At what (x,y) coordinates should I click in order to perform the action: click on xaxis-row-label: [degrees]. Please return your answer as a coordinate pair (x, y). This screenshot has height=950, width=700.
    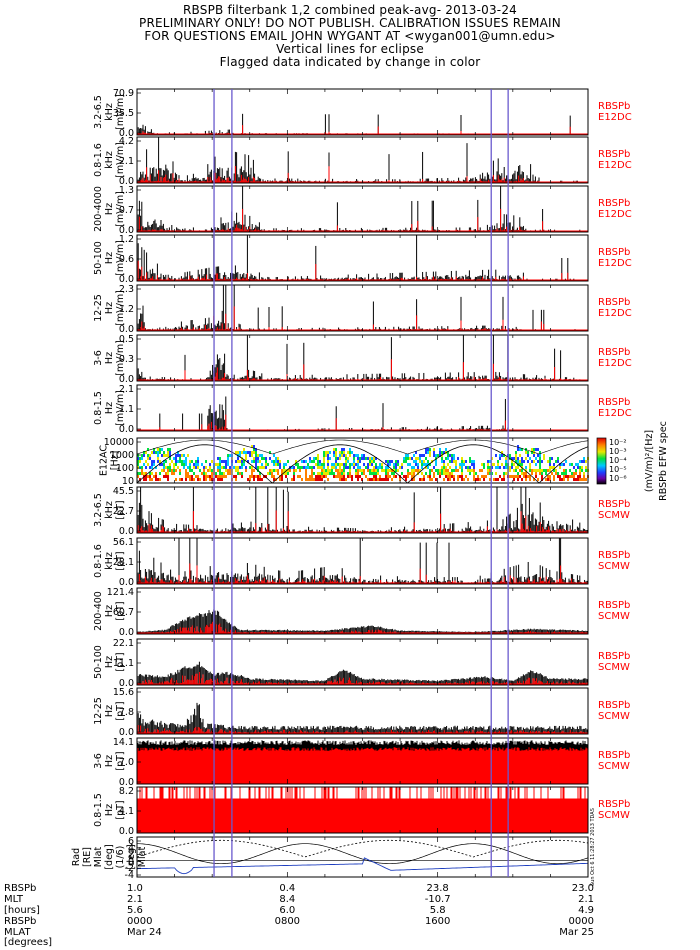
    Looking at the image, I should click on (28, 942).